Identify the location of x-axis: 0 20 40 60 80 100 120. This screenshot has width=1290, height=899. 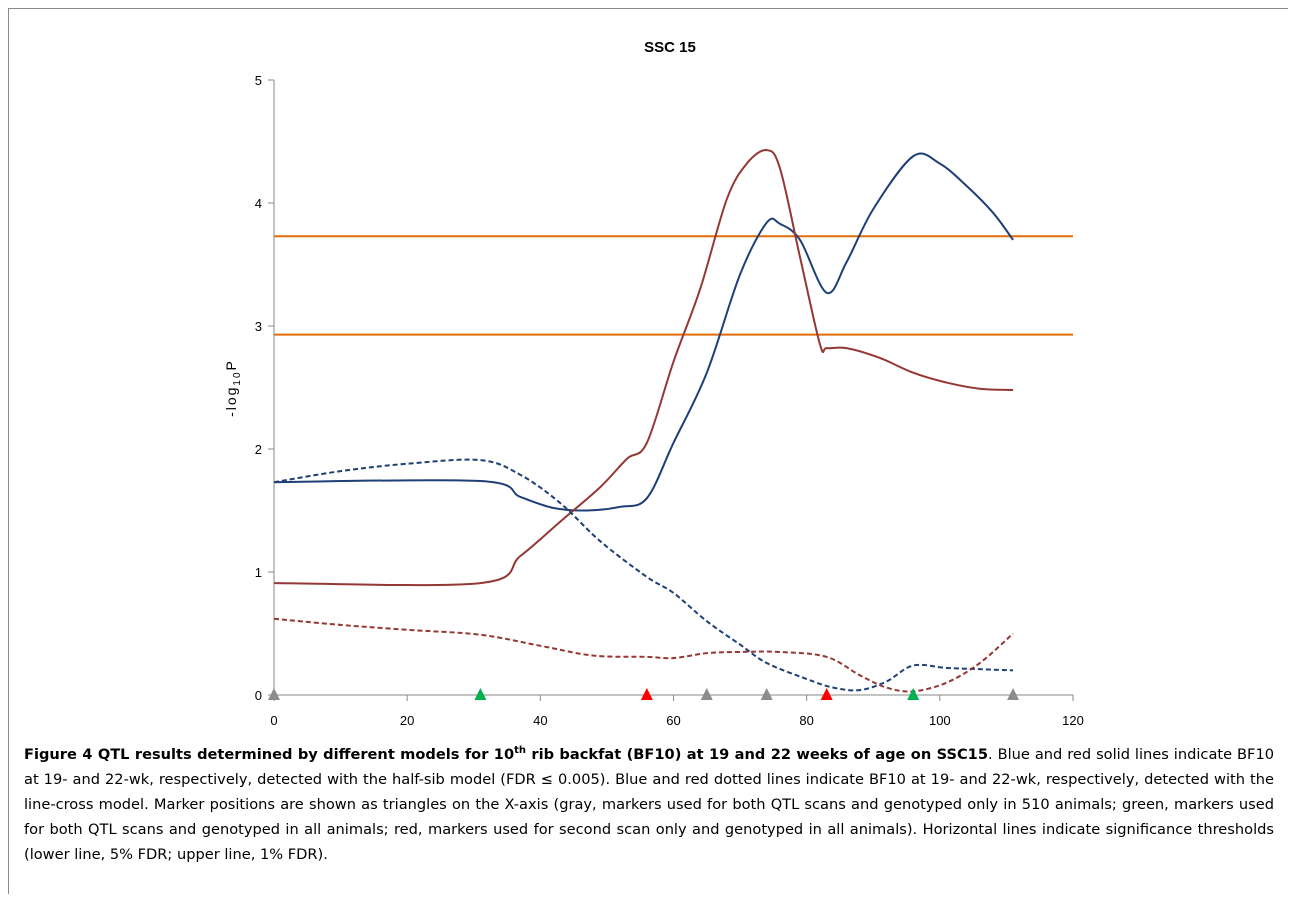
(677, 711).